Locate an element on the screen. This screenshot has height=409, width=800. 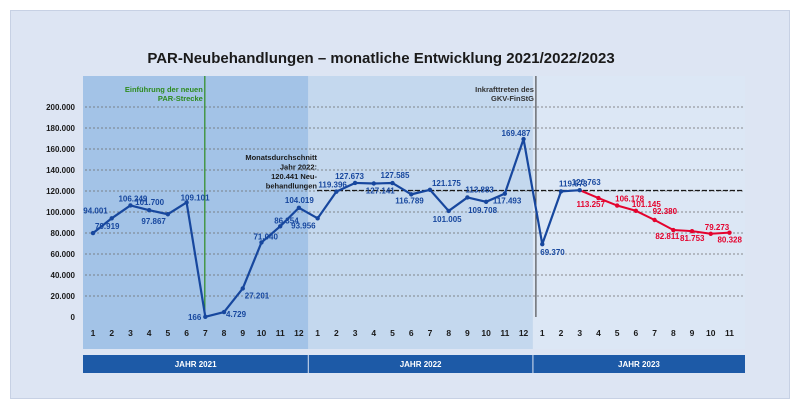
y-tick-label: 40.000 is located at coordinates (63, 275).